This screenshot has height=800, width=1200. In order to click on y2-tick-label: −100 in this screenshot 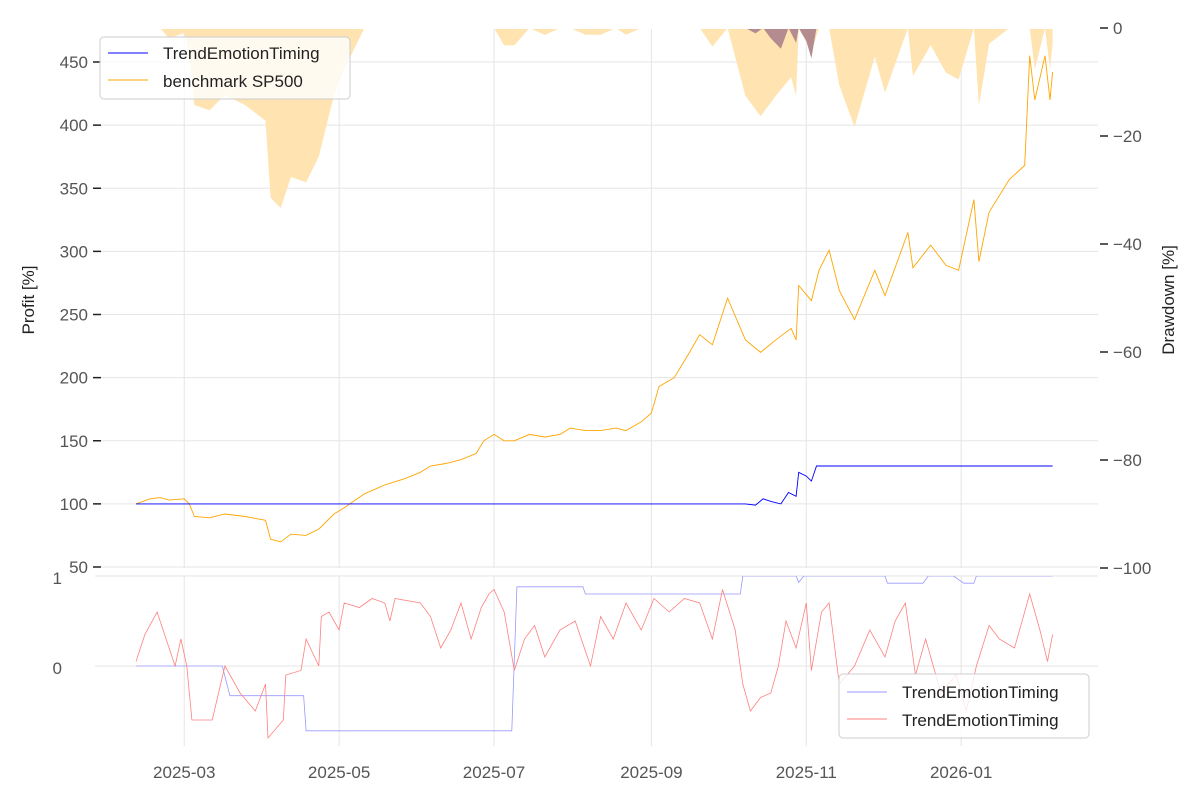, I will do `click(1132, 568)`.